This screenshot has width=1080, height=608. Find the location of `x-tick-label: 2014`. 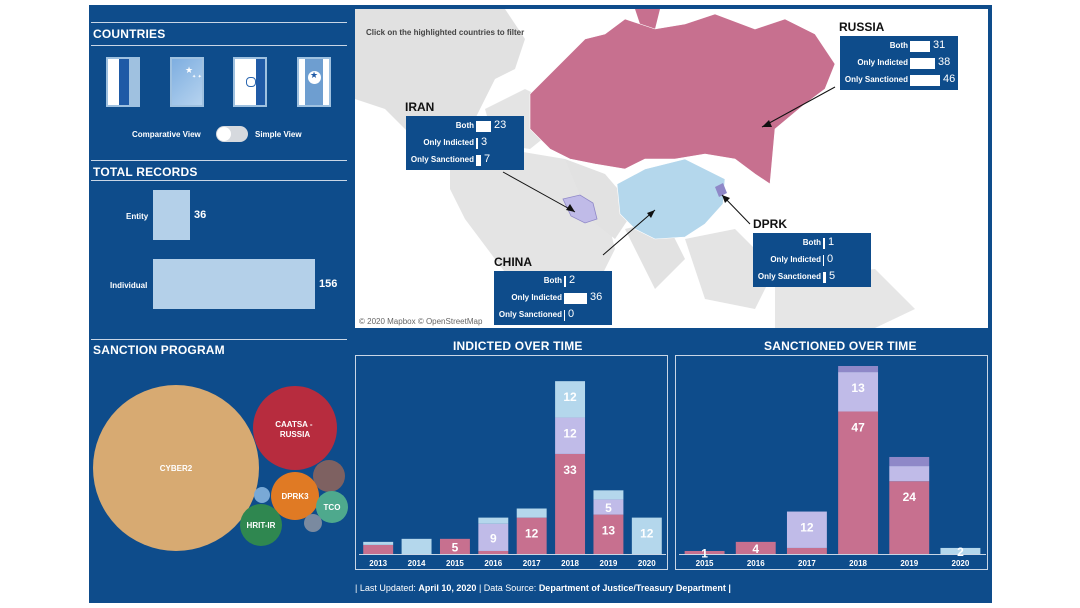

x-tick-label: 2014 is located at coordinates (417, 563).